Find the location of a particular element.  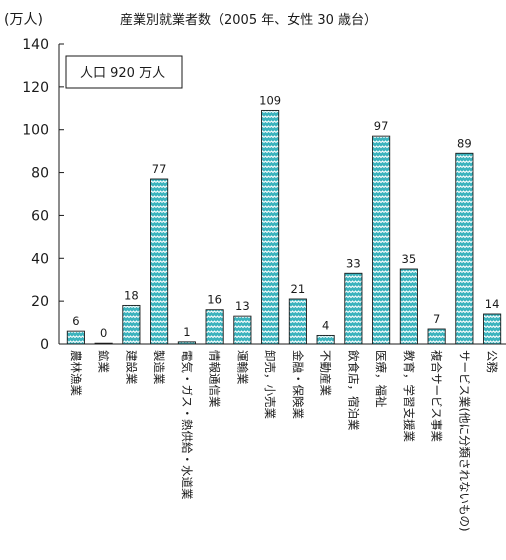

category-label: 医療，福祉 is located at coordinates (381, 379).